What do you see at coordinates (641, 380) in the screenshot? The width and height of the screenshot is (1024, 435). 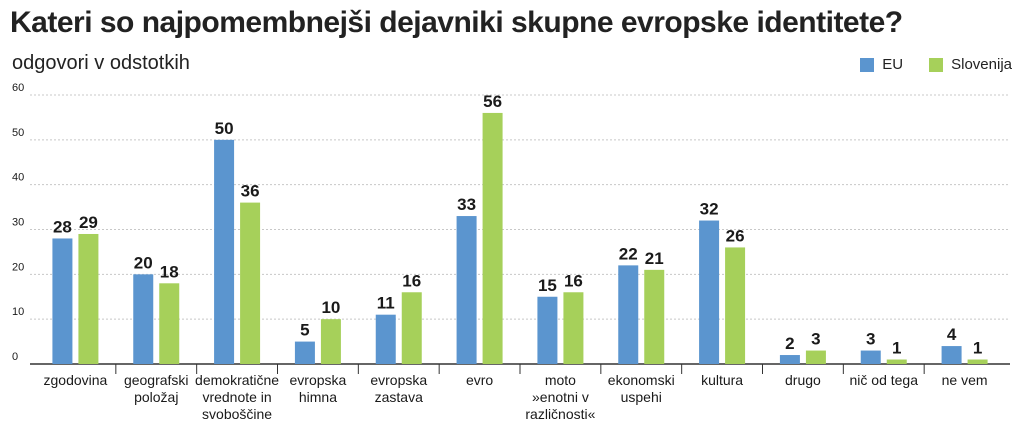 I see `x-tick-label-line: ekonomski` at bounding box center [641, 380].